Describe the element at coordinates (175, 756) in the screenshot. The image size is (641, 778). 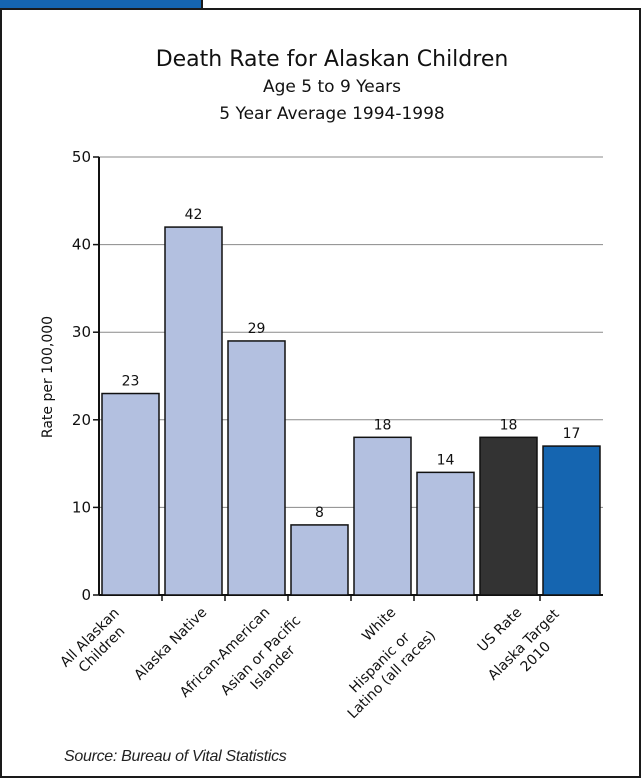
I see `source-note: Source: Bureau of Vital Statistics` at that location.